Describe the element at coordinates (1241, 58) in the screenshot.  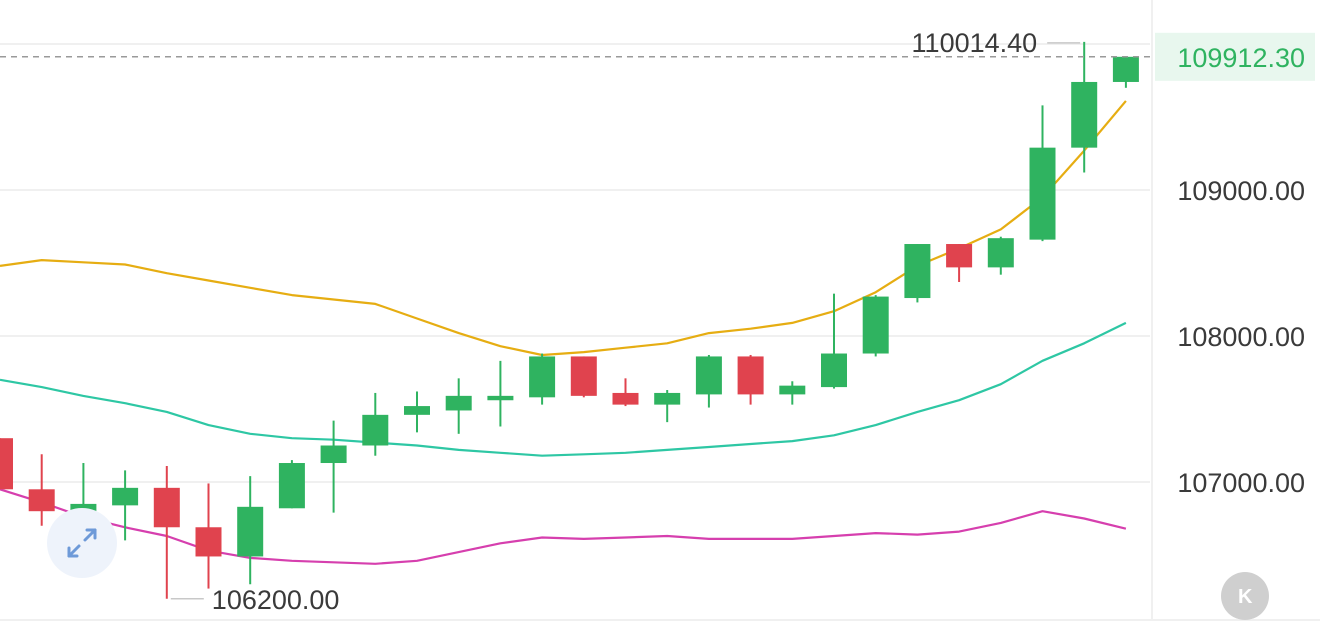
I see `current-price-label: 109912.30` at that location.